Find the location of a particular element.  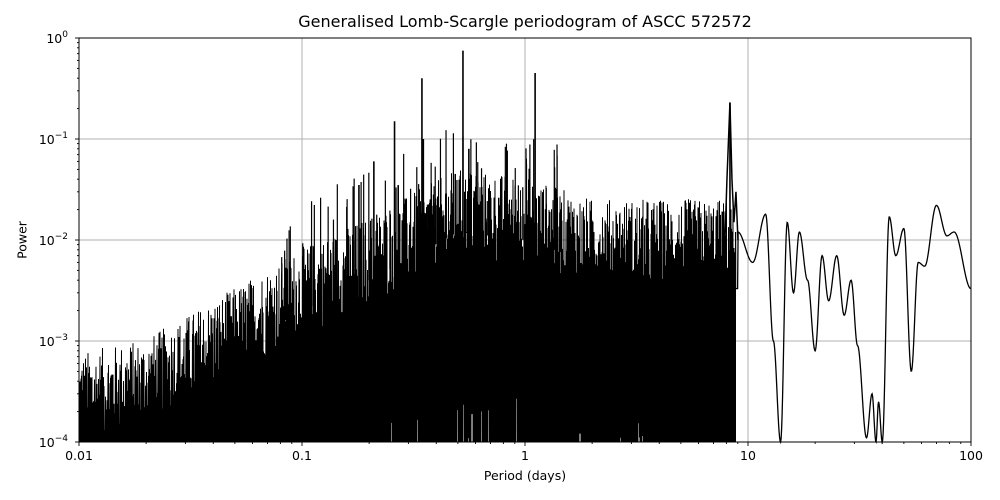

x-axis-label: Period (days) is located at coordinates (525, 475).